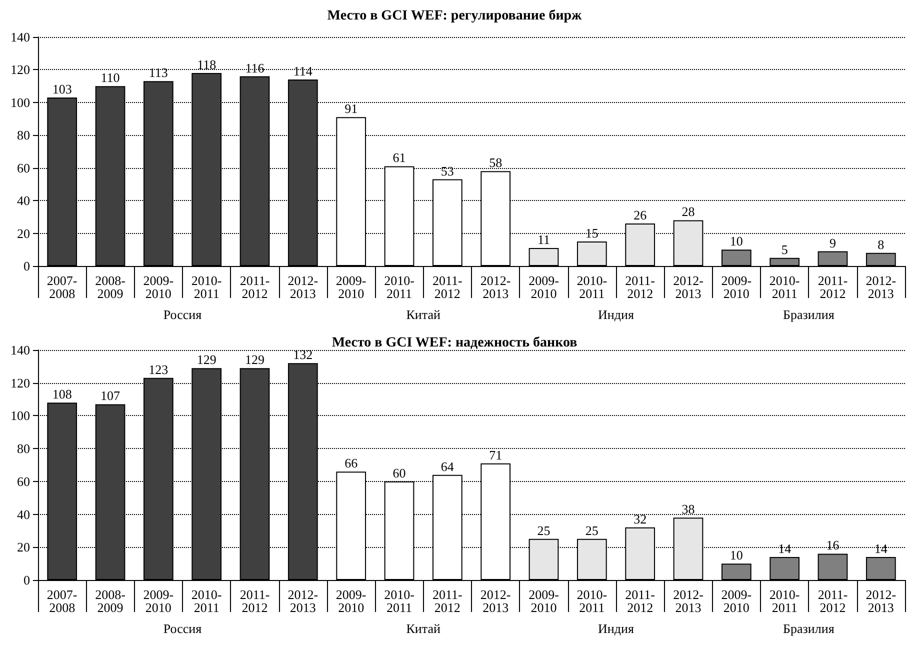 The height and width of the screenshot is (663, 909). What do you see at coordinates (784, 249) in the screenshot?
I see `data-label: 5` at bounding box center [784, 249].